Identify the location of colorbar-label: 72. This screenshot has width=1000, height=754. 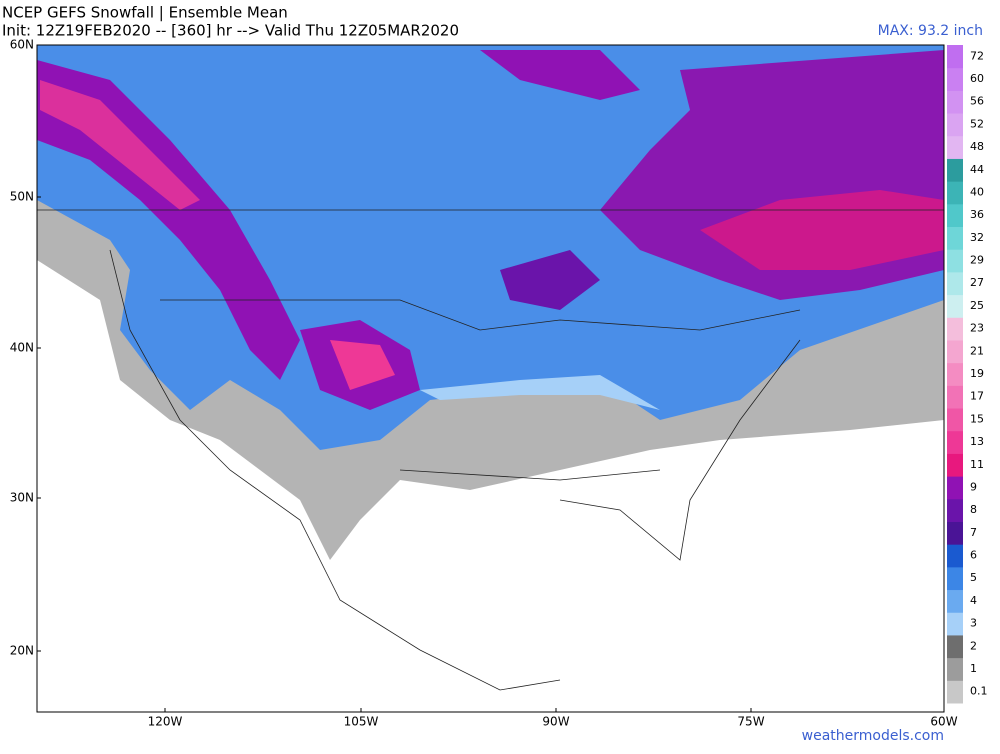
(977, 55).